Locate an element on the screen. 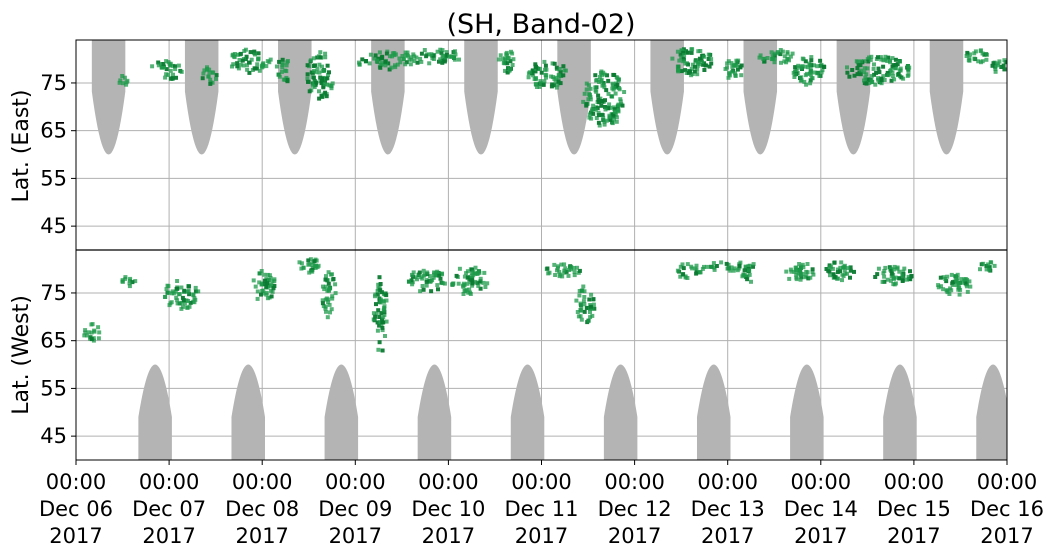  x-tick-date: Dec 12 is located at coordinates (635, 509).